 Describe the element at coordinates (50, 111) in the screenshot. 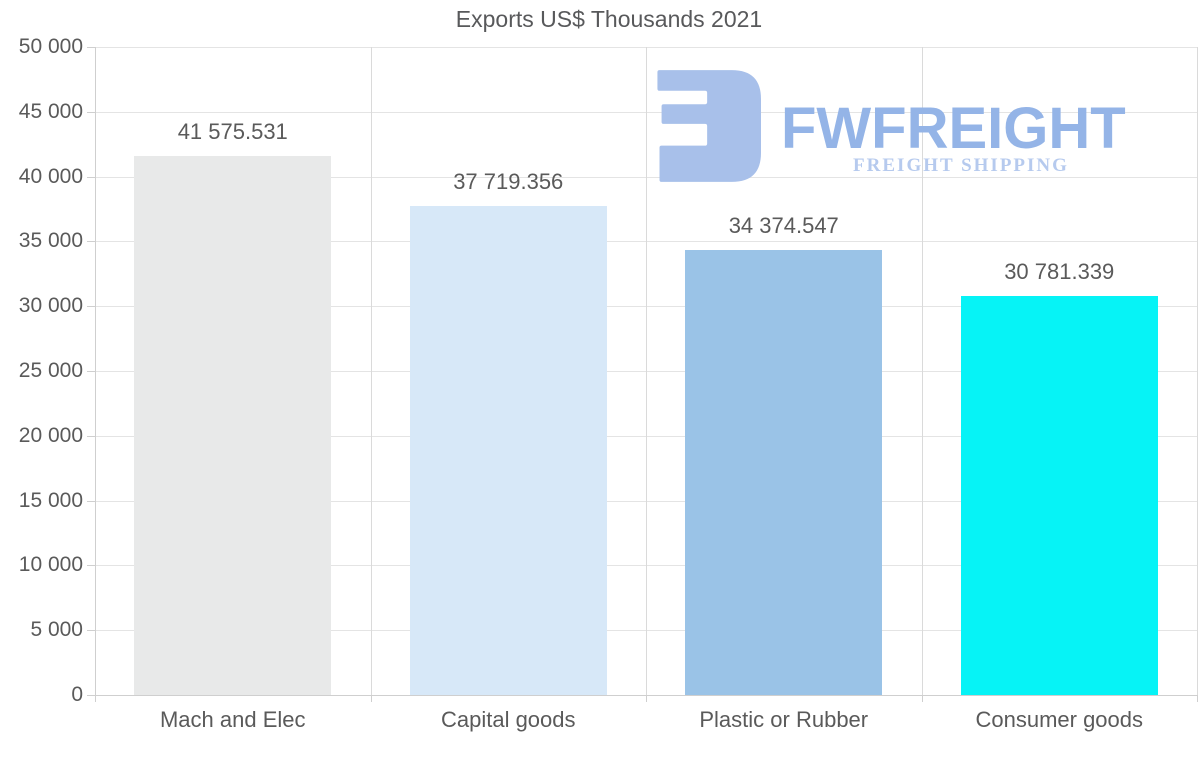

I see `y-axis-tick-label: 45 000` at that location.